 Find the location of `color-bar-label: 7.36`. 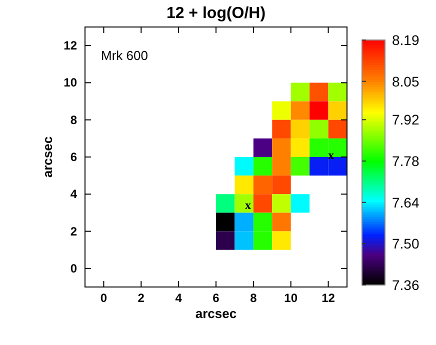

color-bar-label: 7.36 is located at coordinates (406, 285).